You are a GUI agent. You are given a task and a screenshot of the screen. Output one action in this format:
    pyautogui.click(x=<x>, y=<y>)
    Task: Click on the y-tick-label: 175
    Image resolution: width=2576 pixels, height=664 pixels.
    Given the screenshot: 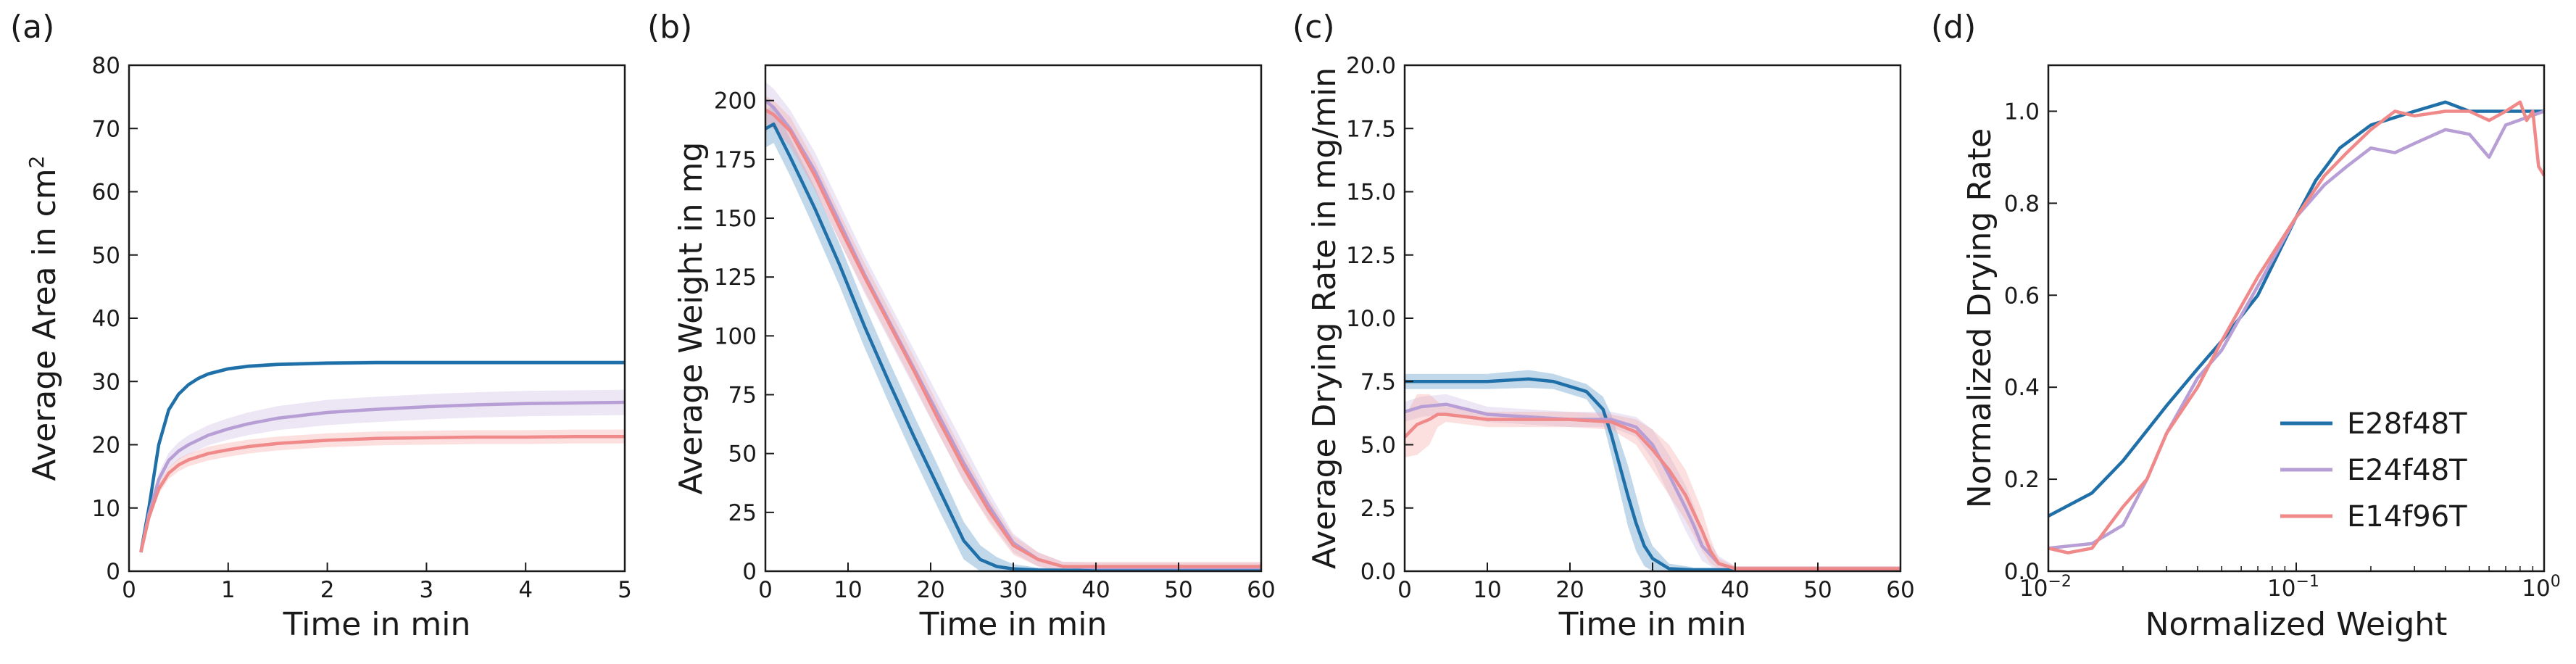 What is the action you would take?
    pyautogui.click(x=735, y=160)
    